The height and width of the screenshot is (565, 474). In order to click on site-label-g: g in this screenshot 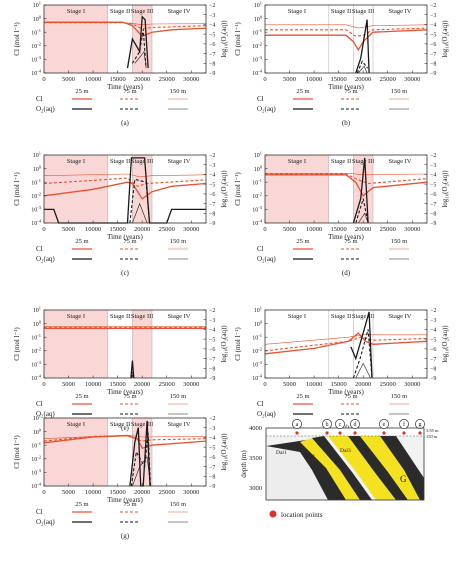, I will do `click(420, 425)`.